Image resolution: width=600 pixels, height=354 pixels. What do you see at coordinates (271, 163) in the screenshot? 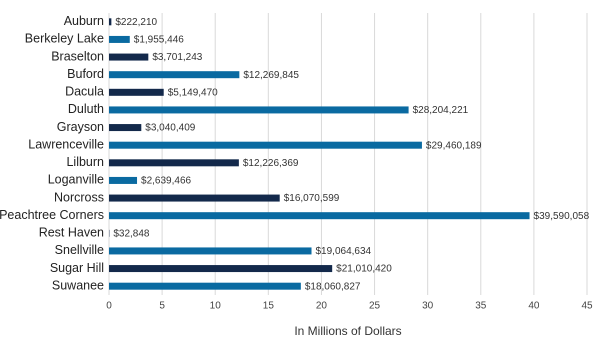
I see `value-label: $12,226,369` at bounding box center [271, 163].